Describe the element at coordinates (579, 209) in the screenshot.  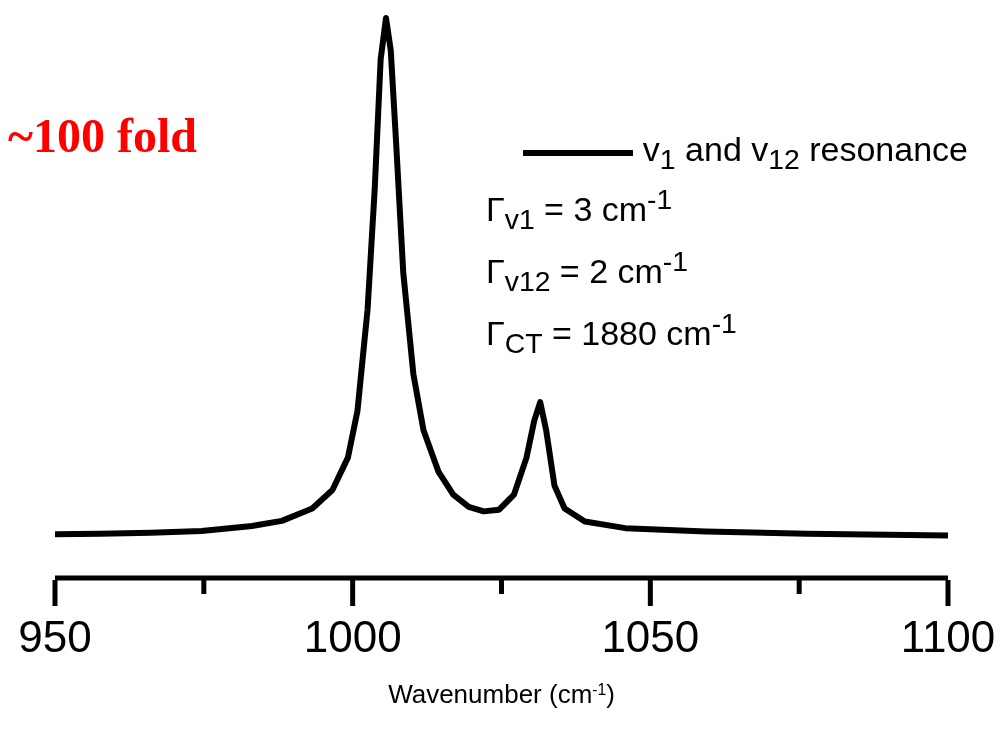
I see `annotation: Γ$_{v1}$ = 3 cm$^{-1}$` at that location.